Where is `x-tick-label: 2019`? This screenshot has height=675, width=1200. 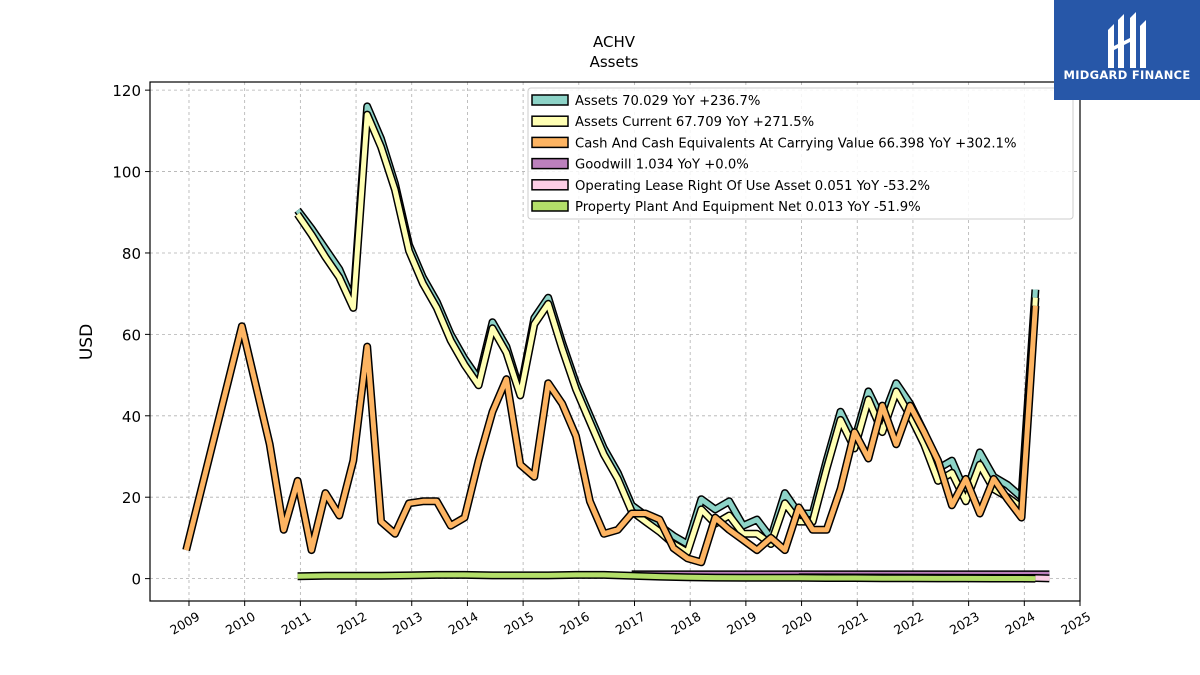
x-tick-label: 2019 is located at coordinates (741, 623).